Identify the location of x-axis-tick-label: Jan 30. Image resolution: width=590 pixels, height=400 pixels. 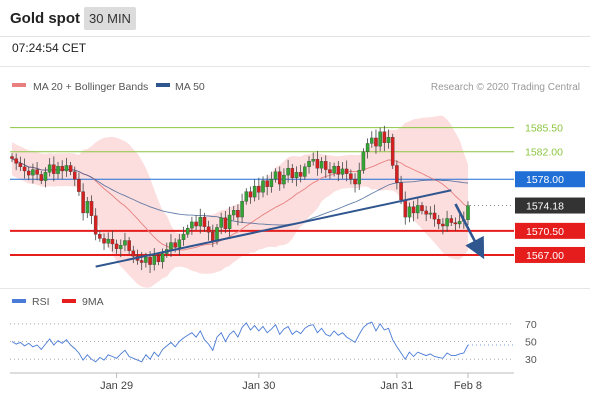
(258, 386).